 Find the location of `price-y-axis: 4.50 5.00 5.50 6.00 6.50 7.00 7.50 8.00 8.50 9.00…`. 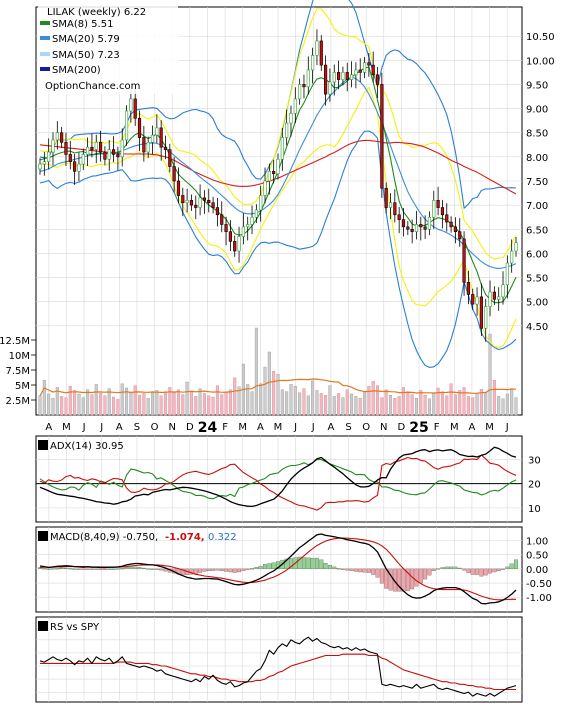

price-y-axis: 4.50 5.00 5.50 6.00 6.50 7.00 7.50 8.00 8.50 9.00… is located at coordinates (540, 182).